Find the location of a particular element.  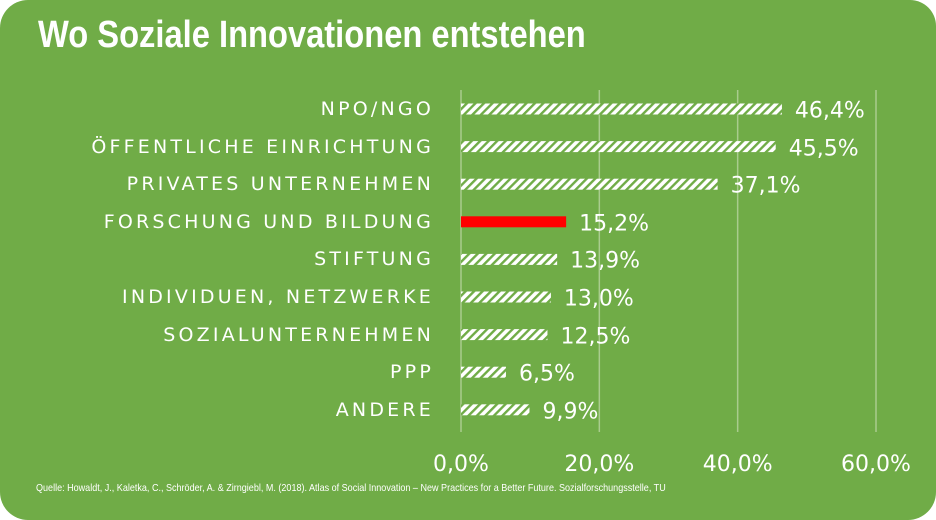

category-label: INDIVIDUEN, NETZWERKE is located at coordinates (278, 297).